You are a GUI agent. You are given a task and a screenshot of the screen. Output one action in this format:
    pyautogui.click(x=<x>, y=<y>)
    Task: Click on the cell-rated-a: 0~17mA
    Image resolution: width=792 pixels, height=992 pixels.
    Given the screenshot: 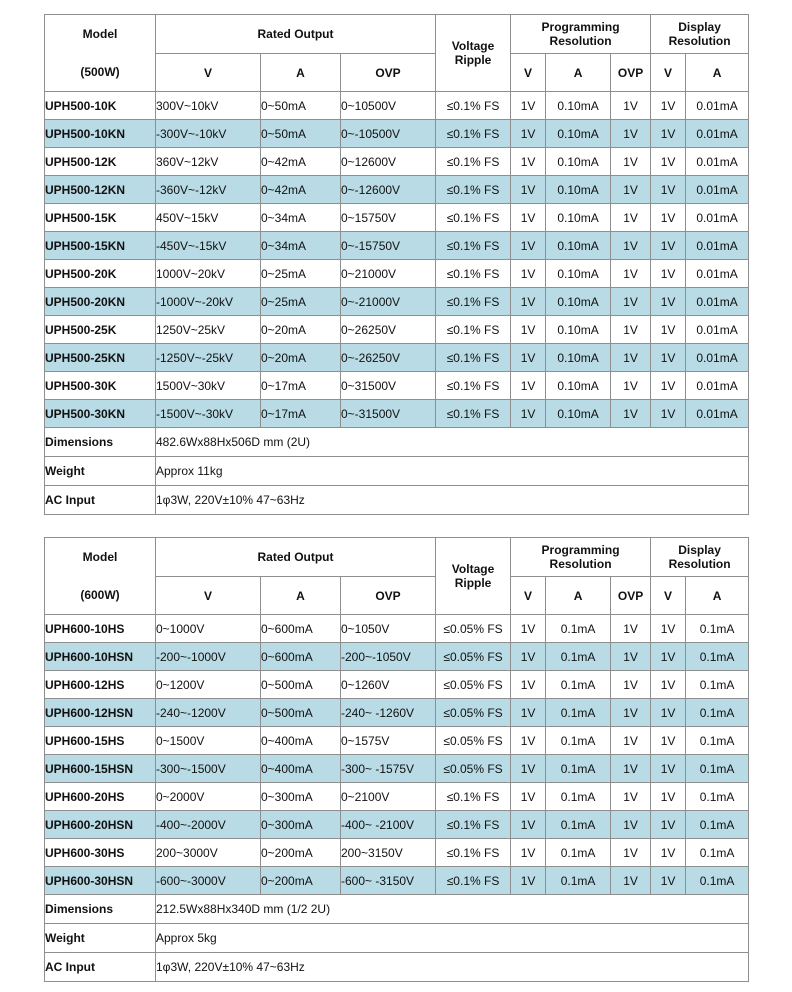 What is the action you would take?
    pyautogui.click(x=300, y=385)
    